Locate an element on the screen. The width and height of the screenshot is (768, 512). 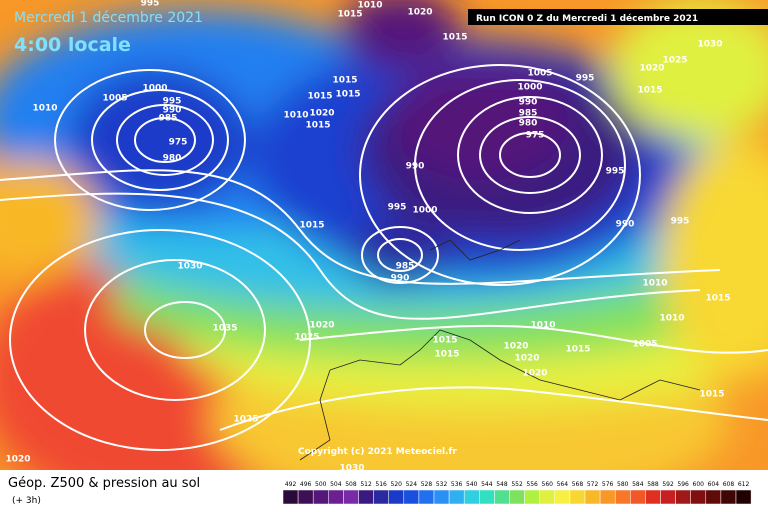
legend-tick: 516 is located at coordinates (381, 484).